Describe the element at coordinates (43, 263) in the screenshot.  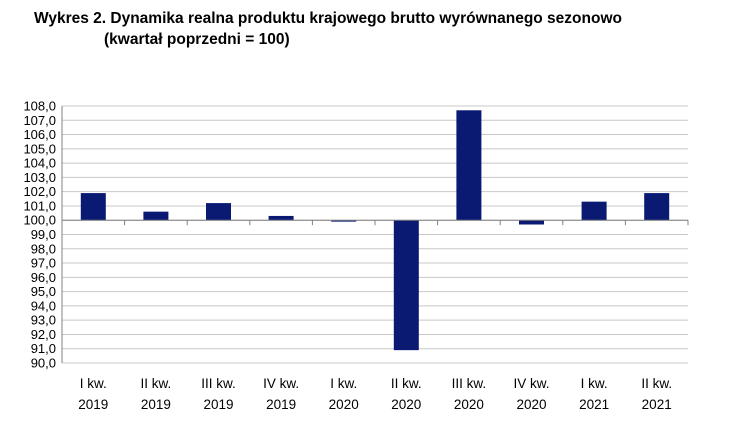
I see `y-tick-label: 97,0` at that location.